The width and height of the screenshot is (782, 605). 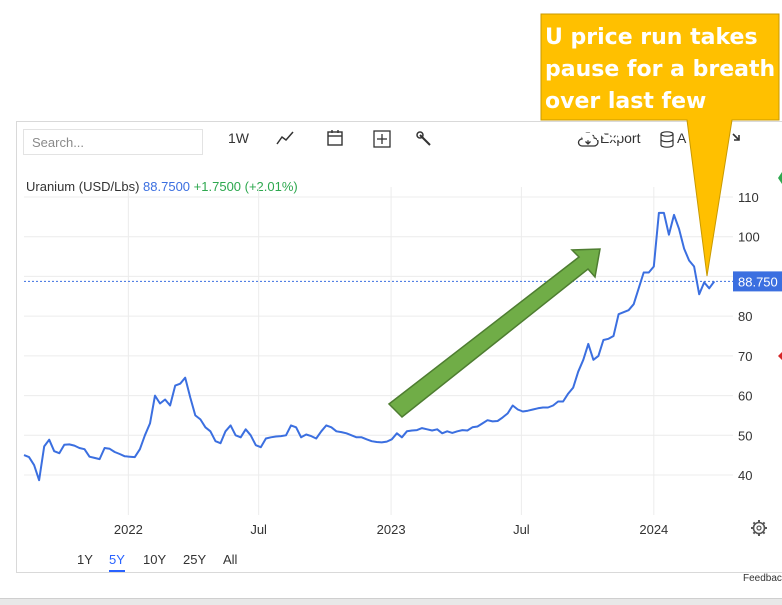 I want to click on y-tick-label: 60, so click(x=745, y=396).